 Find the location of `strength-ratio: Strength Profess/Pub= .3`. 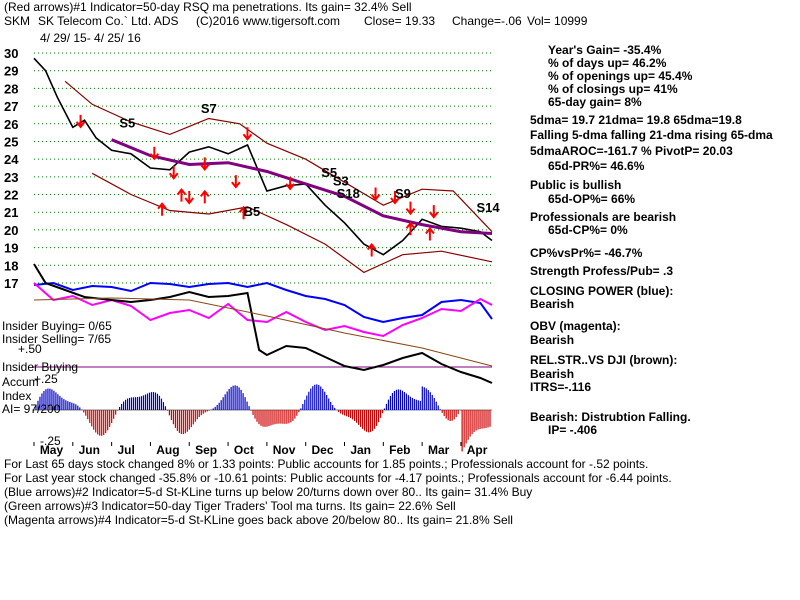

strength-ratio: Strength Profess/Pub= .3 is located at coordinates (602, 271).